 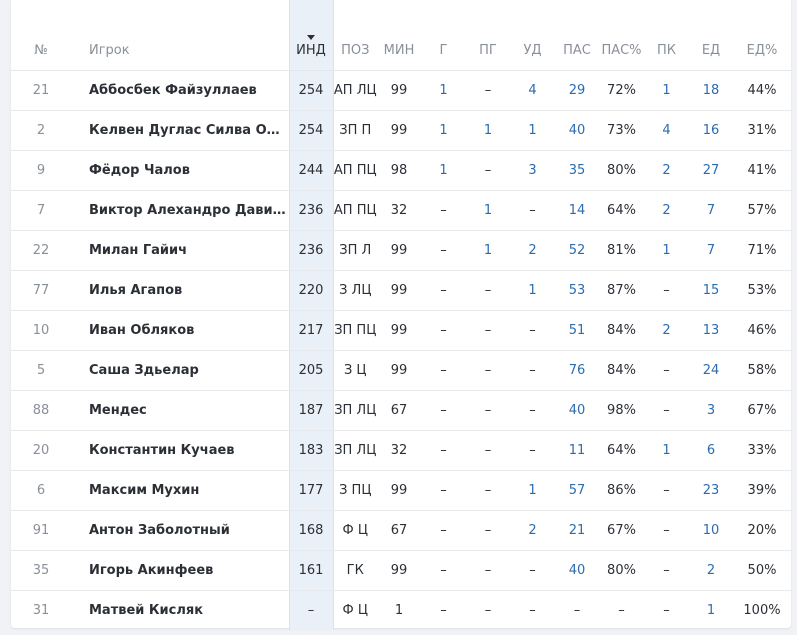 What do you see at coordinates (146, 610) in the screenshot?
I see `player-name: Матвей Кисляк` at bounding box center [146, 610].